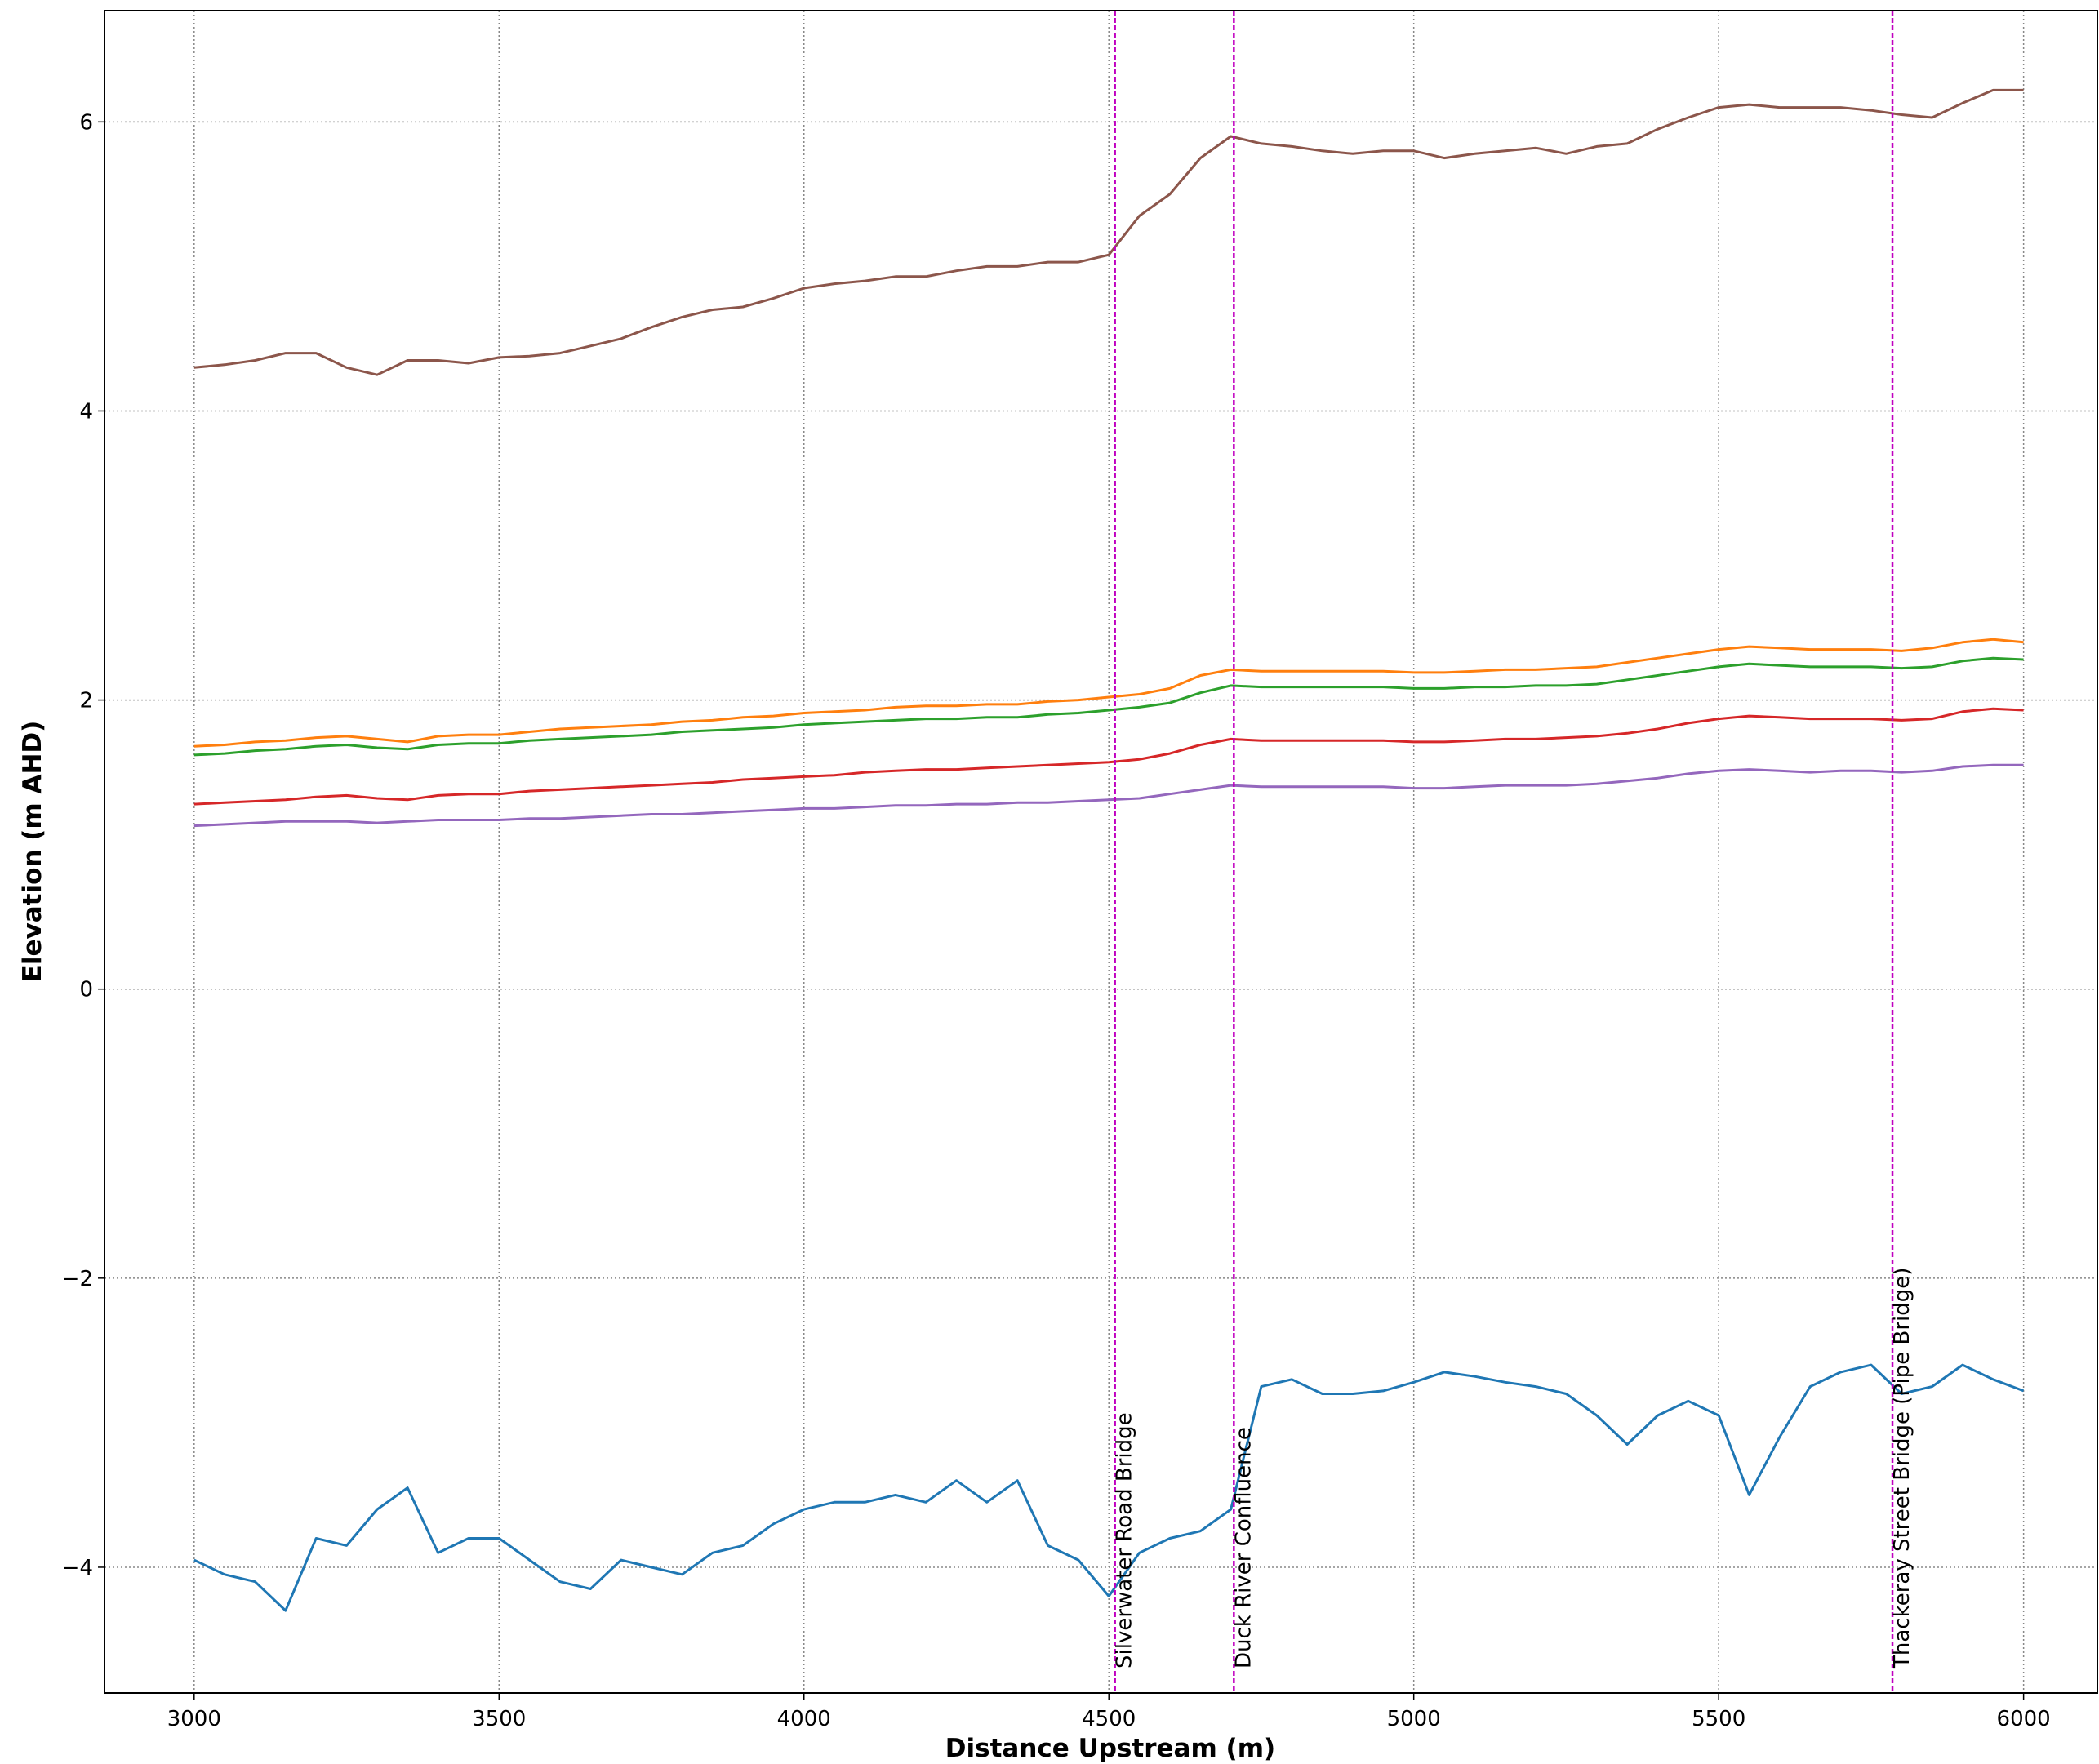 The image size is (2099, 1764). Describe the element at coordinates (86, 122) in the screenshot. I see `y-tick-label: 6` at that location.